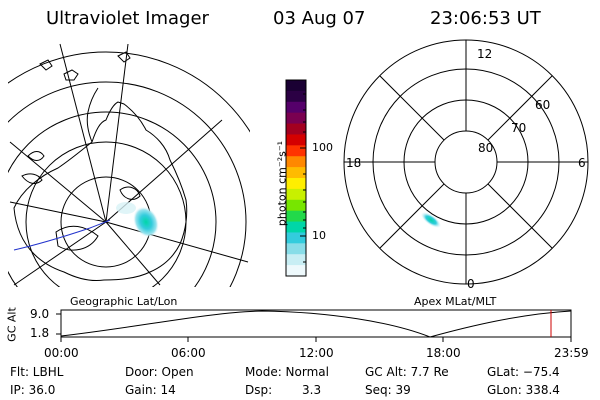 This screenshot has height=400, width=600. I want to click on glon-info: GLon: 338.4, so click(523, 390).